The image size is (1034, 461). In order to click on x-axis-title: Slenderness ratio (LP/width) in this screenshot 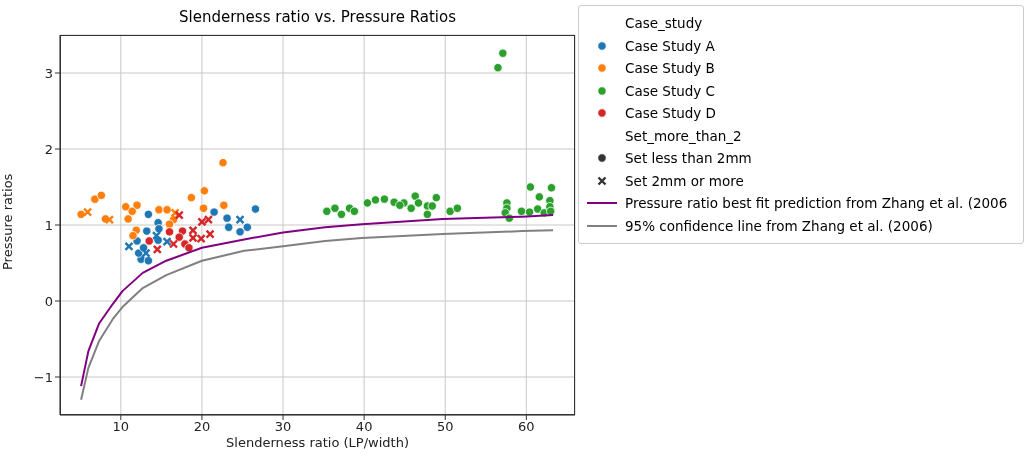, I will do `click(317, 442)`.